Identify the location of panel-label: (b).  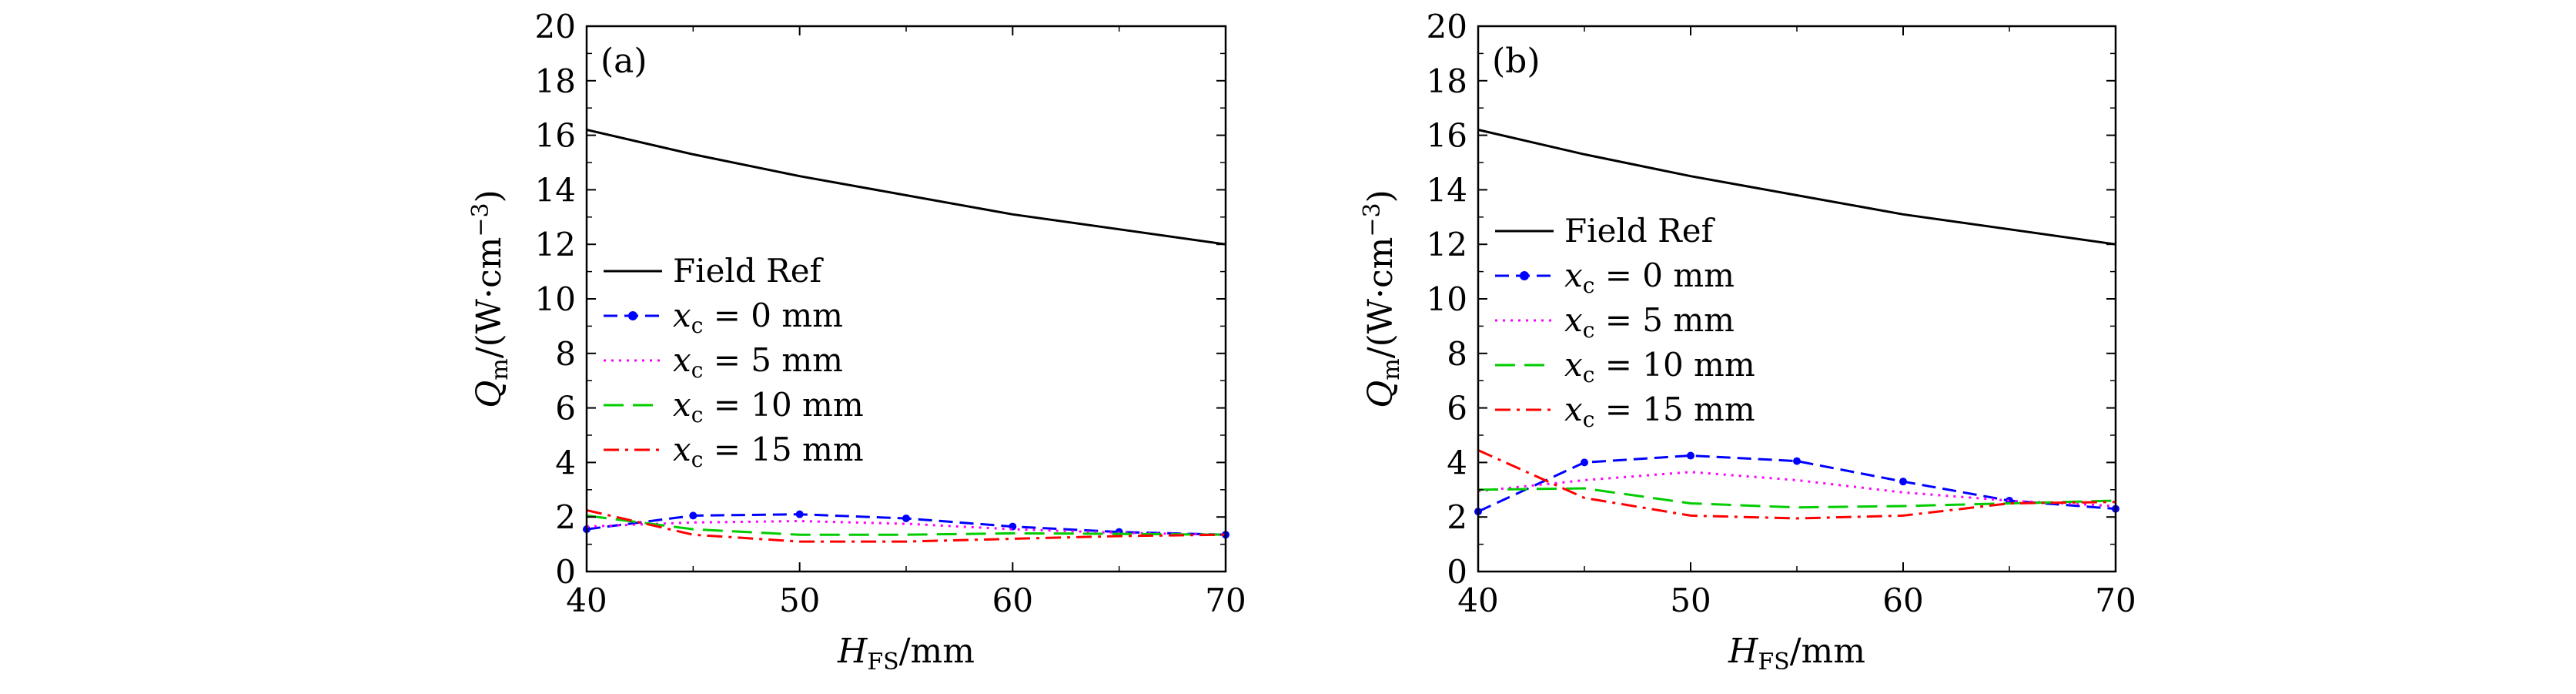
(1517, 62).